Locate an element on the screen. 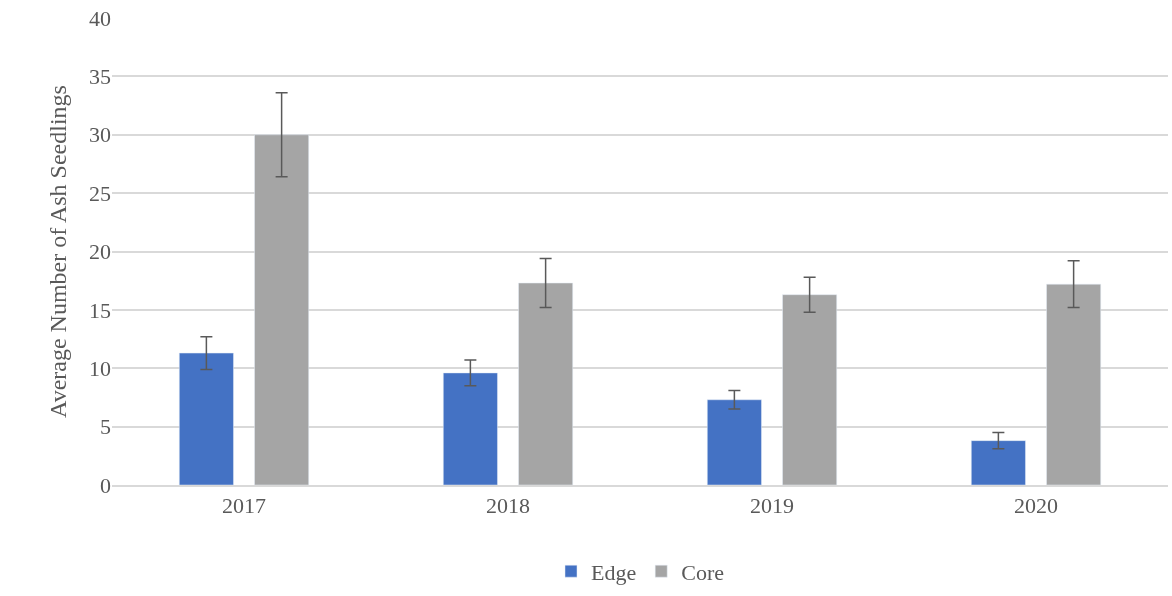 This screenshot has width=1172, height=596. x-tick-label: 2019 is located at coordinates (772, 506).